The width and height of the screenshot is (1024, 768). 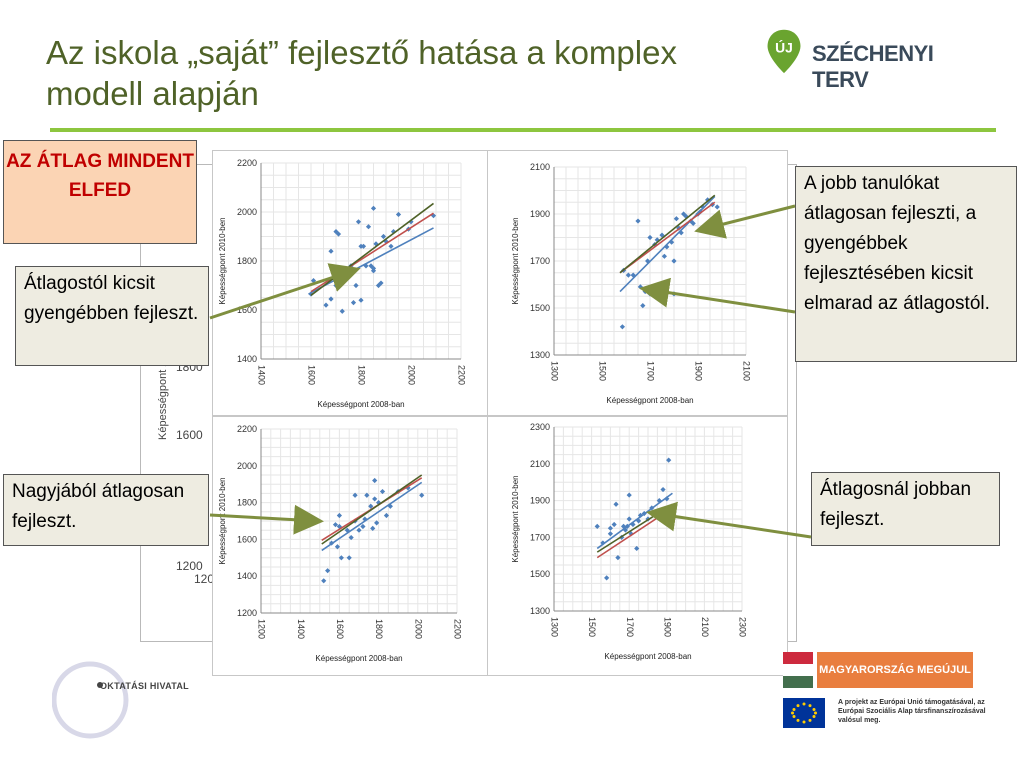 What do you see at coordinates (144, 686) in the screenshot?
I see `oktatasi-hivatal-text: OKTATÁSI HIVATAL` at bounding box center [144, 686].